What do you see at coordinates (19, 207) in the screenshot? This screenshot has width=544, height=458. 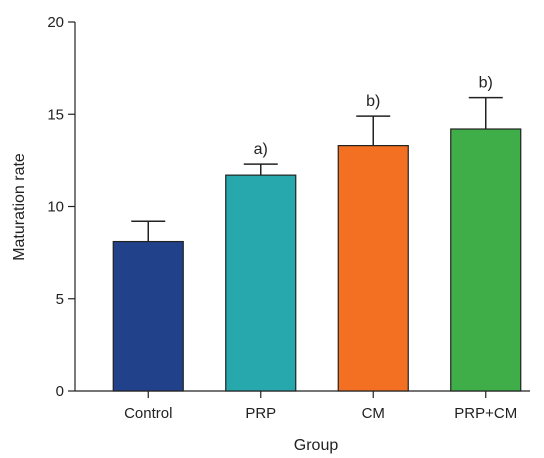 I see `y-axis-title: Maturation rate` at bounding box center [19, 207].